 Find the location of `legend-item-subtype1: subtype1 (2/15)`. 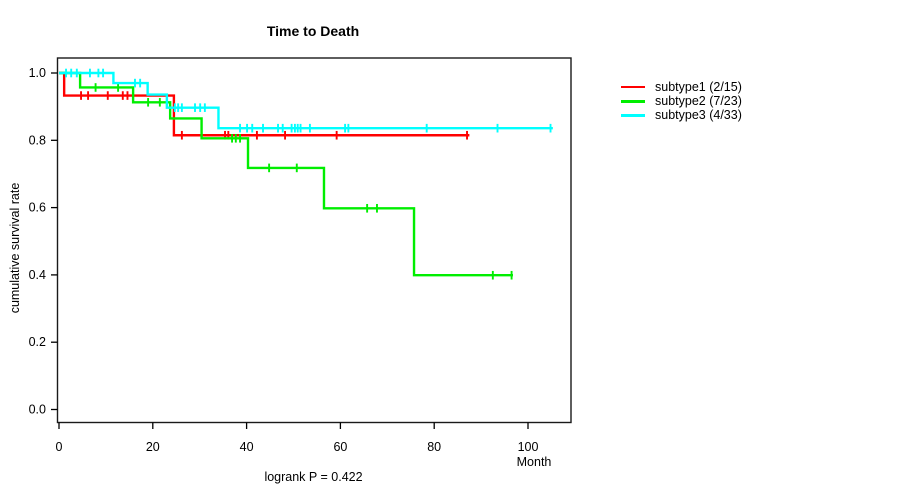

legend-item-subtype1: subtype1 (2/15) is located at coordinates (681, 87).